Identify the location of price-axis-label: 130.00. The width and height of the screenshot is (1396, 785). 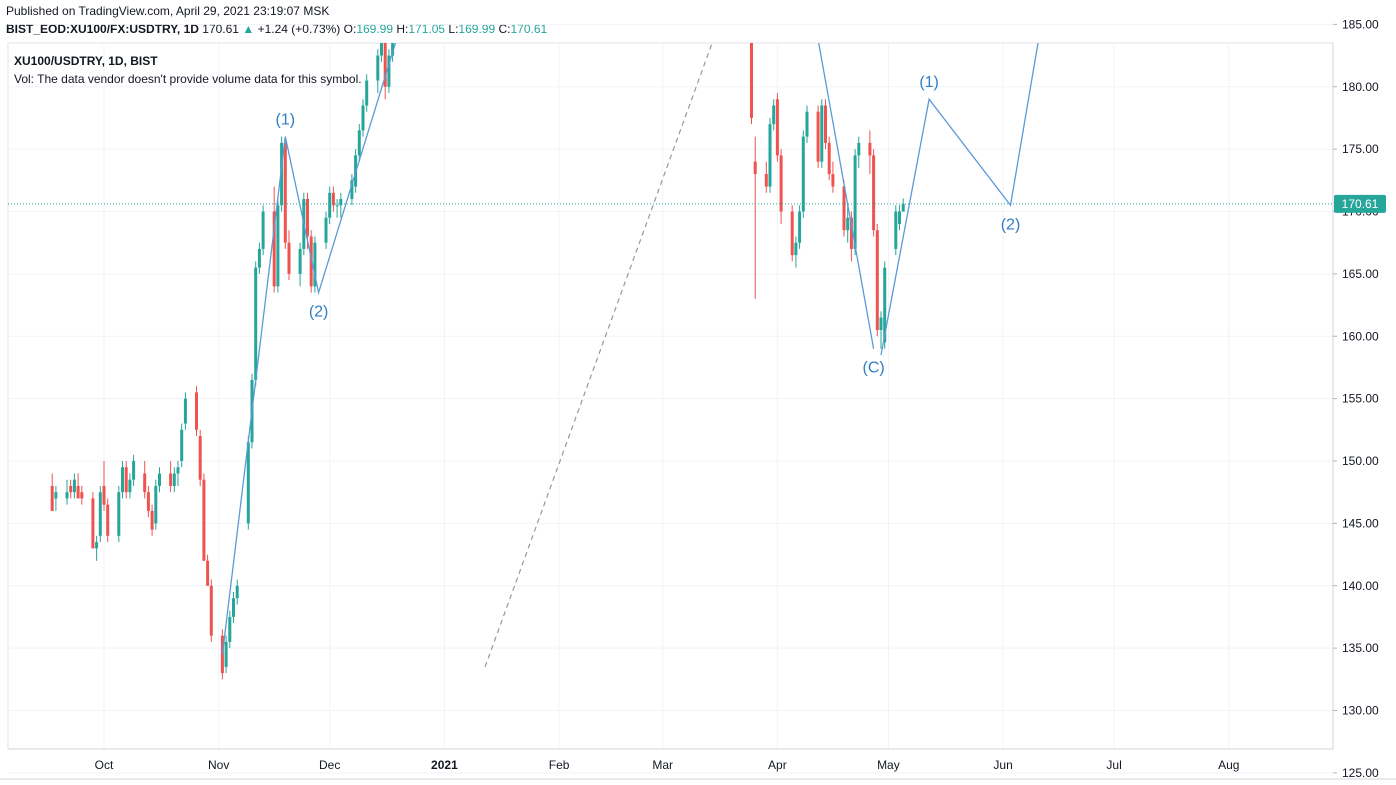
(1360, 711).